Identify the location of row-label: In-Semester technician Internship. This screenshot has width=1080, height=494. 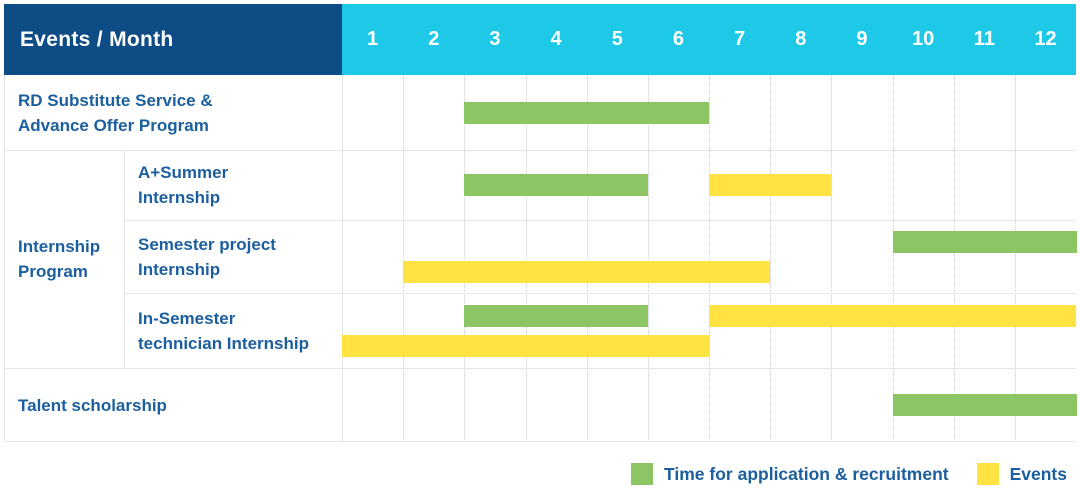
(223, 330).